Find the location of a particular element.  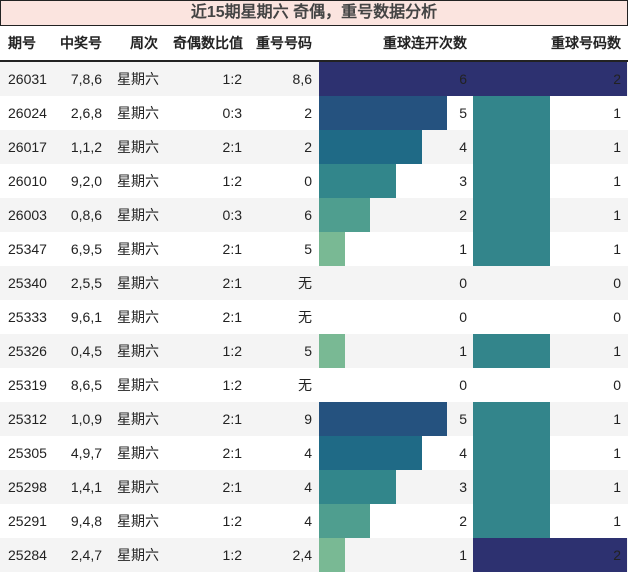

table-row: 25319 8,6,5 星期六 1:2 无 0 0 is located at coordinates (314, 385).